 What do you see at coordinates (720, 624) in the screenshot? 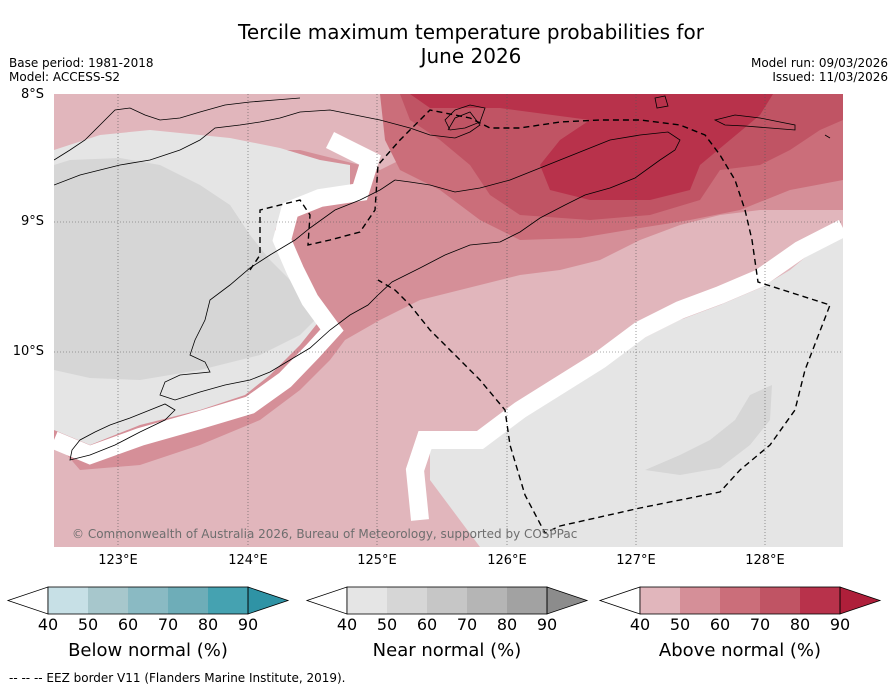
I see `above-tick-60: 60` at bounding box center [720, 624].